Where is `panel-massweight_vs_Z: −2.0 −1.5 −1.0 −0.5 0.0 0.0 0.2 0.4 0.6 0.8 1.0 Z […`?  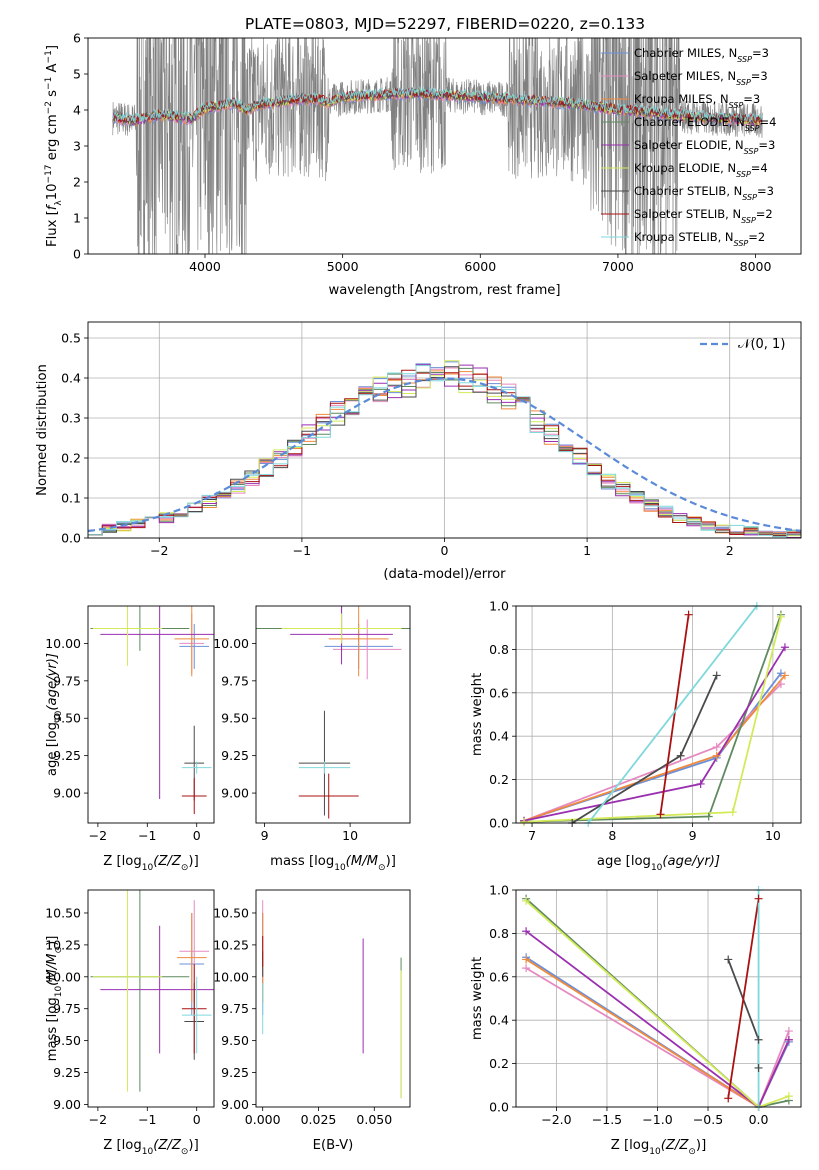 panel-massweight_vs_Z: −2.0 −1.5 −1.0 −0.5 0.0 0.0 0.2 0.4 0.6 0.8 1.0 Z [… is located at coordinates (636, 1020).